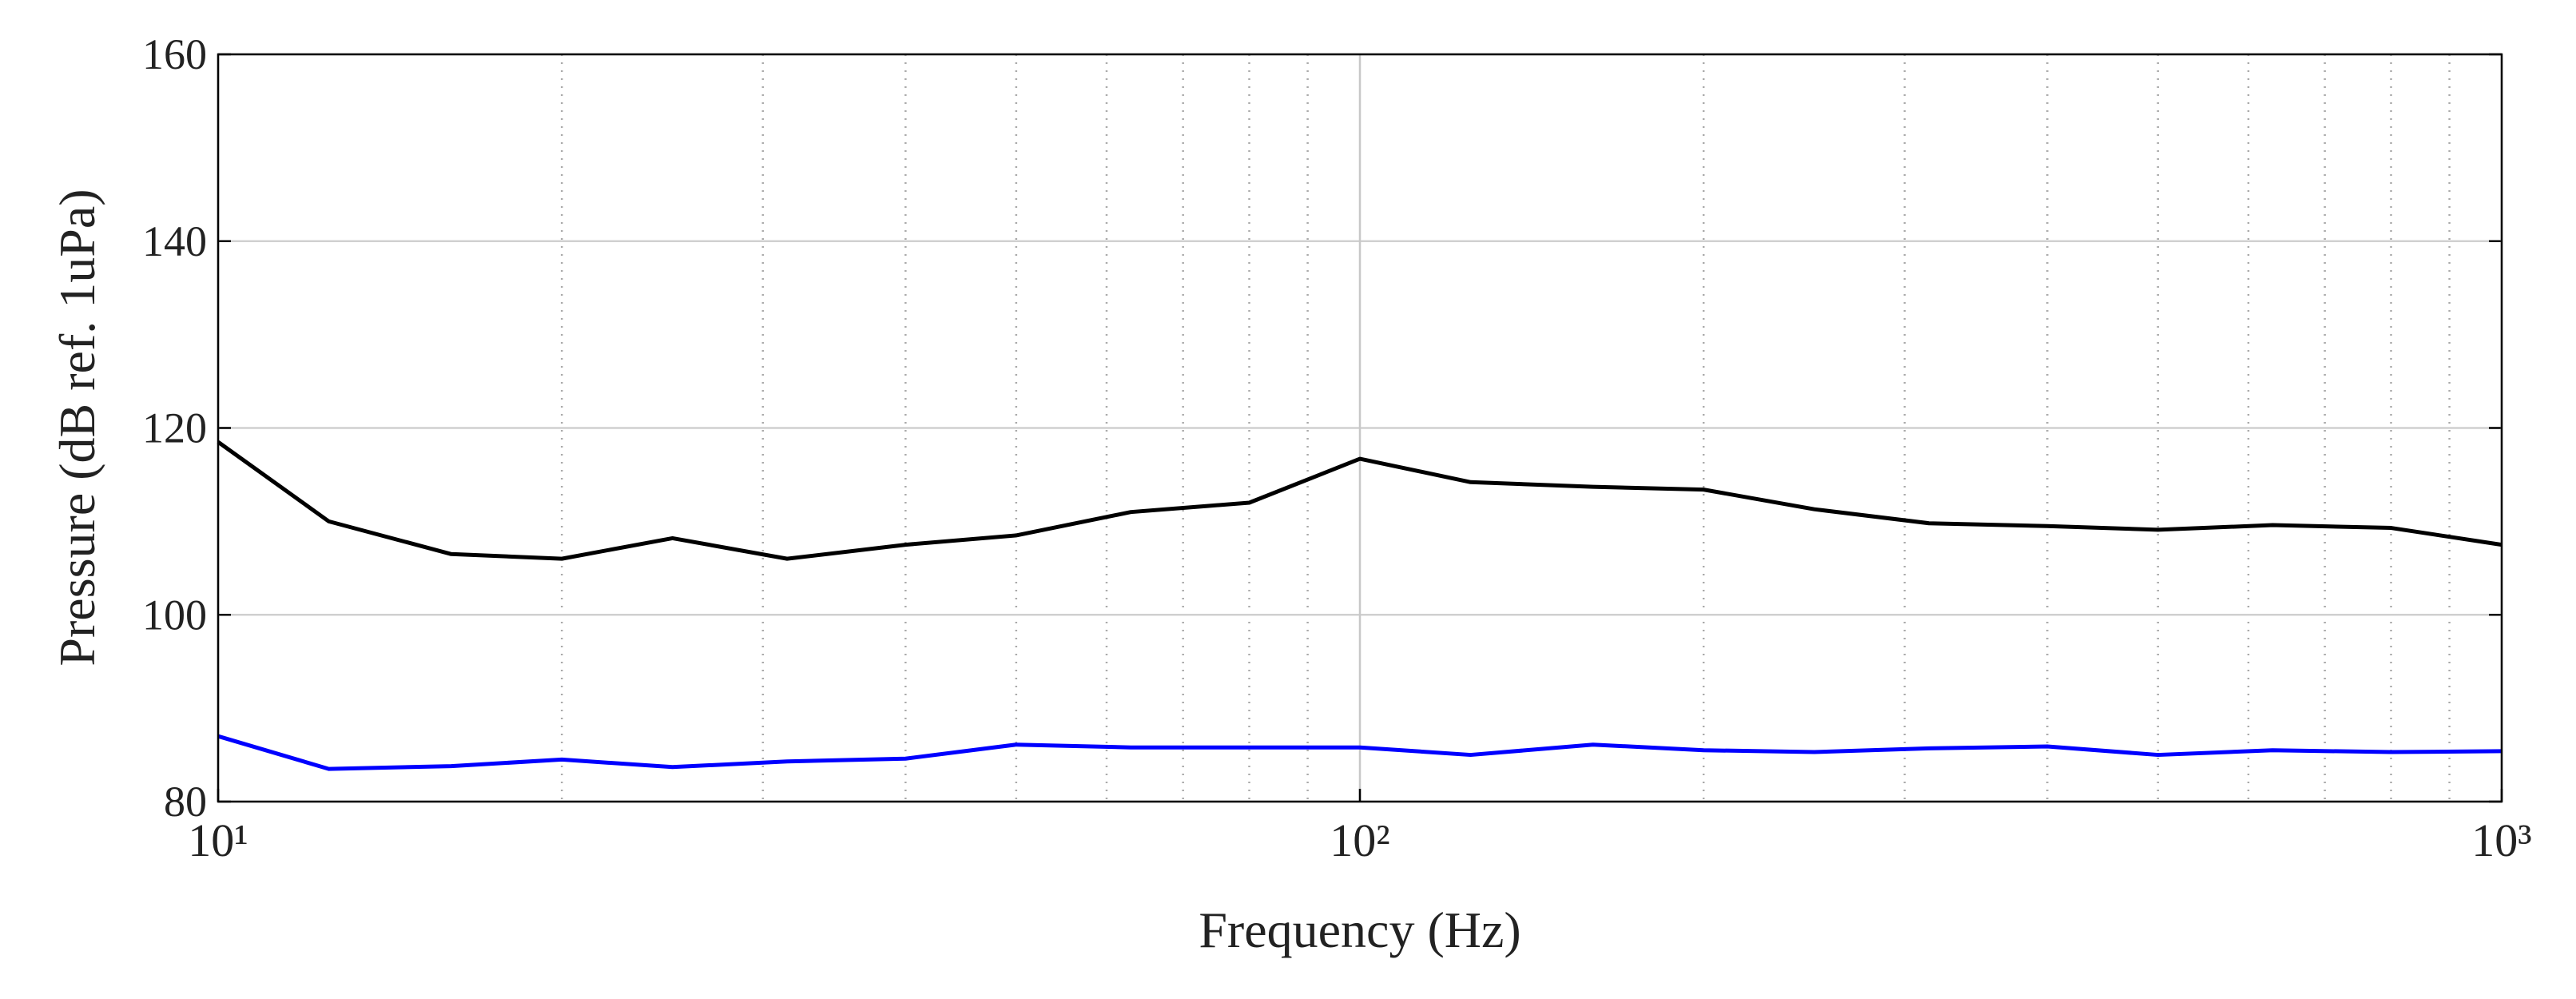  What do you see at coordinates (185, 802) in the screenshot?
I see `y-tick-label: 80` at bounding box center [185, 802].